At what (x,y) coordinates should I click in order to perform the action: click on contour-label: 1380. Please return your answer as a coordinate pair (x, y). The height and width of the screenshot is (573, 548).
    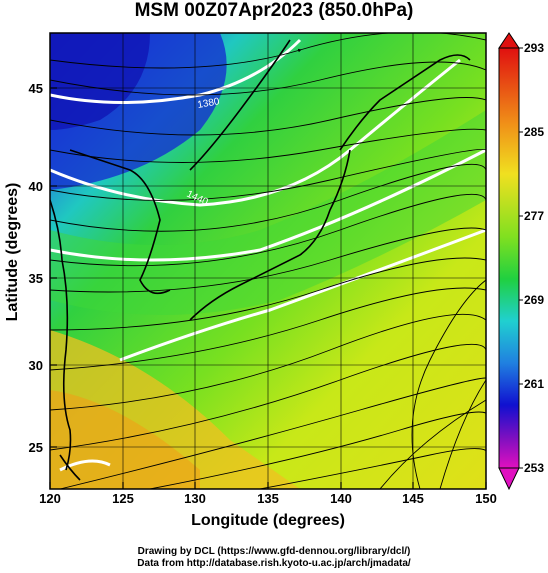
    Looking at the image, I should click on (209, 103).